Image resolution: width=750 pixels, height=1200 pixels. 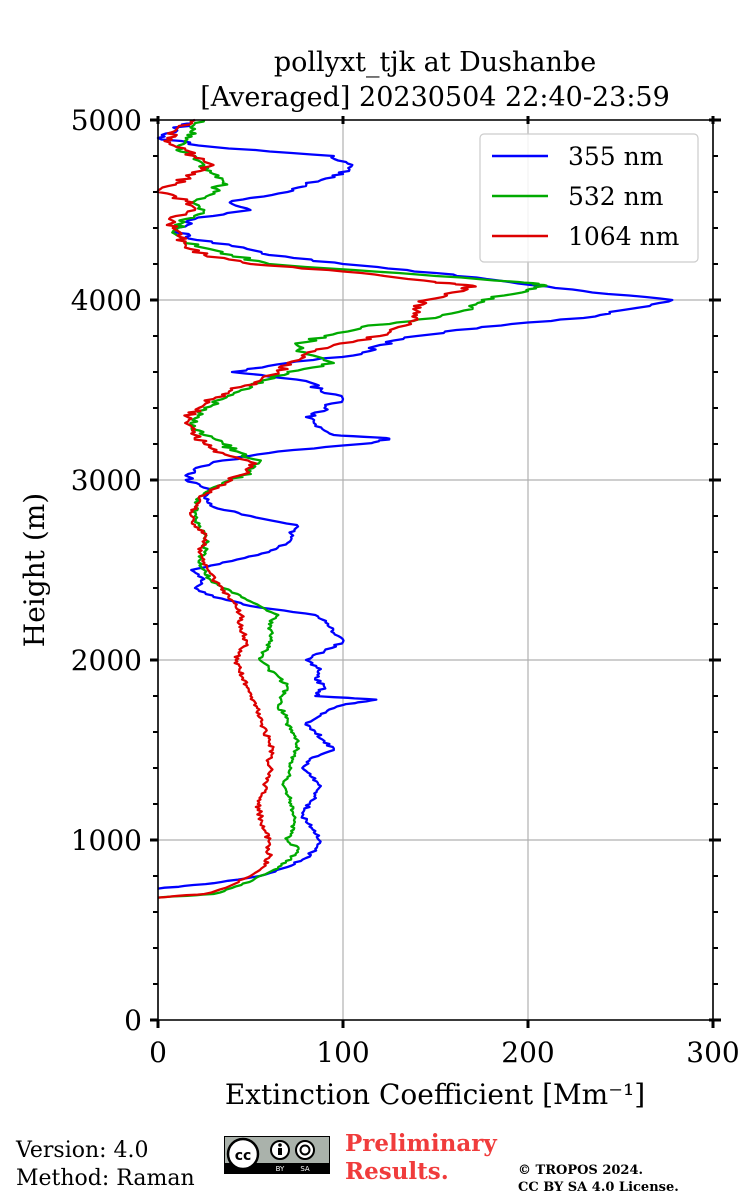 I want to click on y-tick-label: 3000, so click(x=106, y=480).